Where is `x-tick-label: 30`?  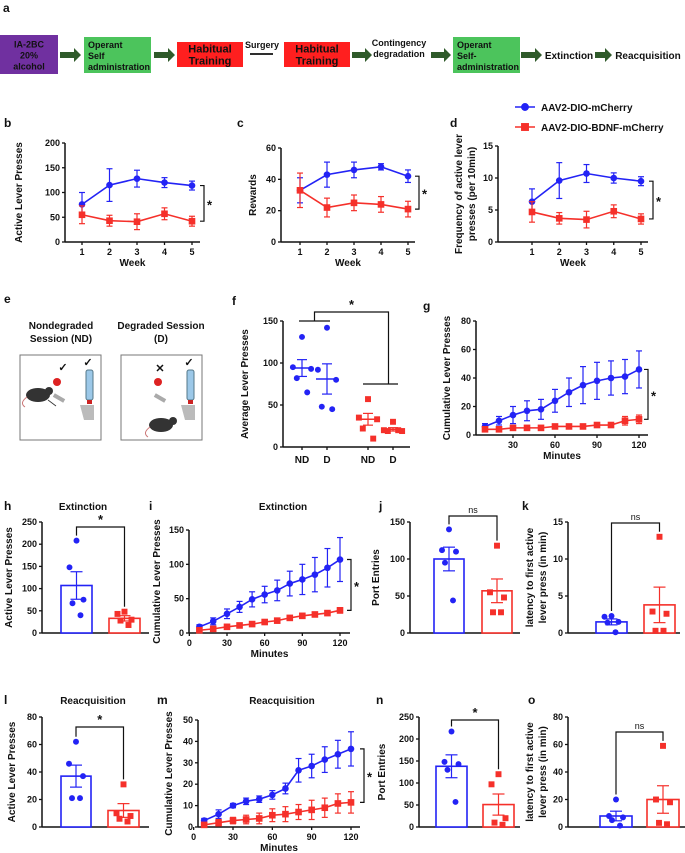
x-tick-label: 30 is located at coordinates (233, 837).